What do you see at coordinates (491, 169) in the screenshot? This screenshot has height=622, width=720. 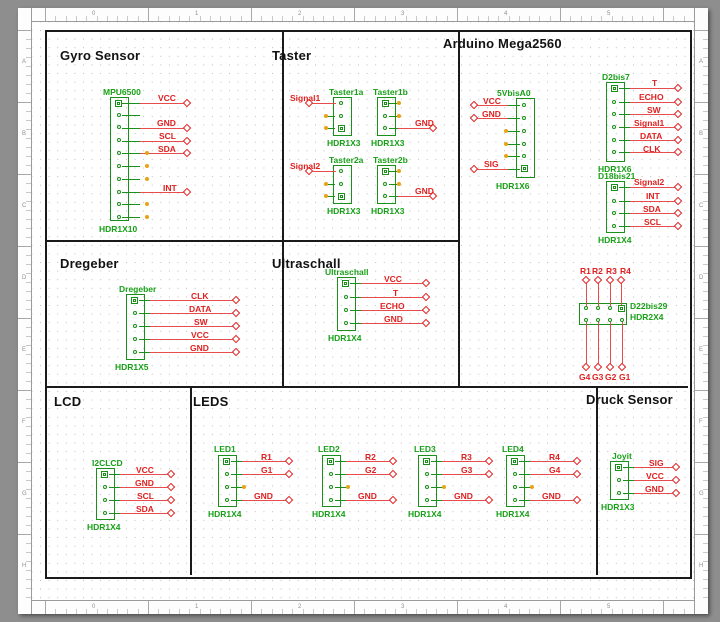 I see `wire-sig` at bounding box center [491, 169].